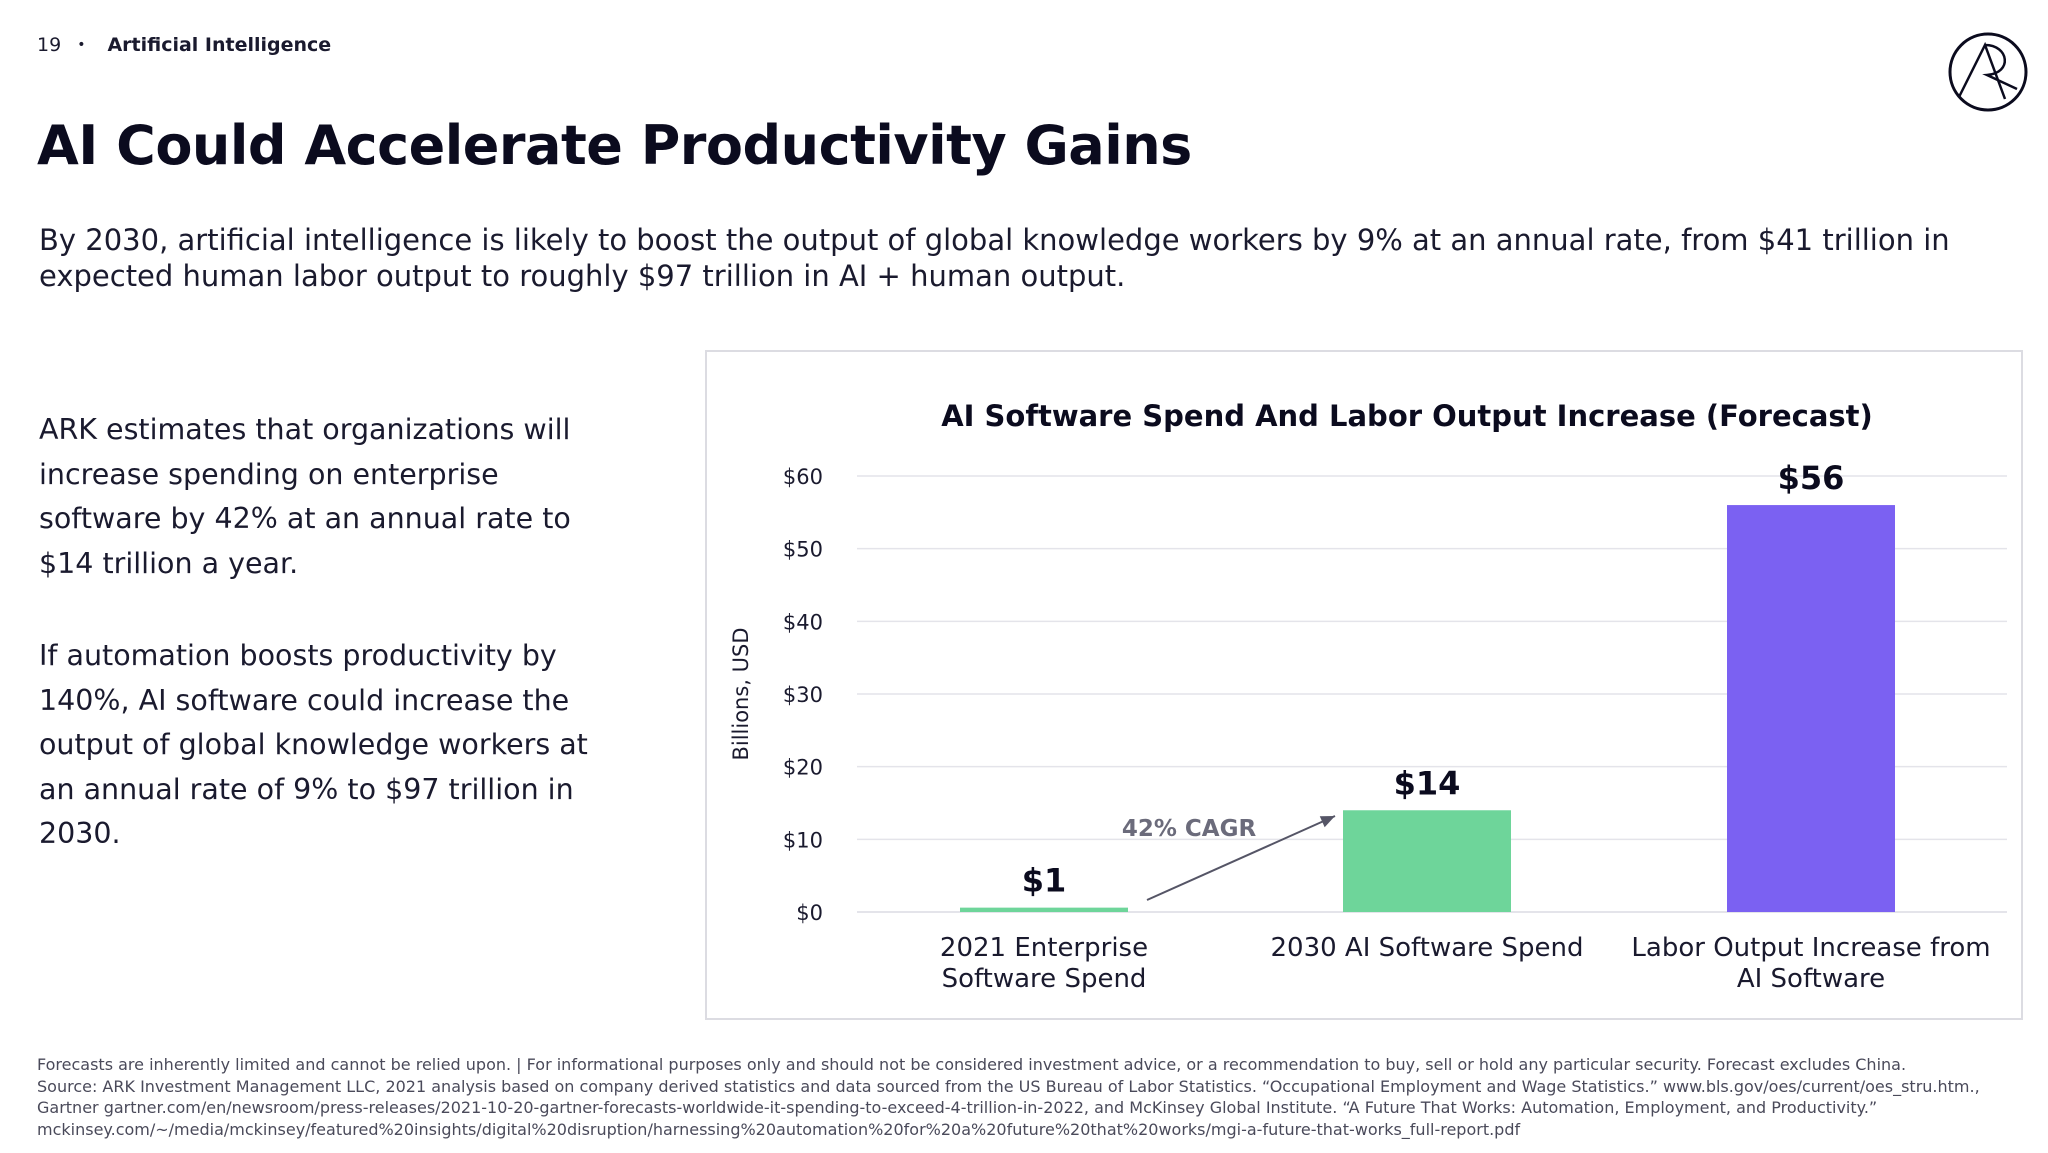 Image resolution: width=2048 pixels, height=1153 pixels. What do you see at coordinates (1426, 948) in the screenshot?
I see `x-tick-label: 2030 AI Software Spend` at bounding box center [1426, 948].